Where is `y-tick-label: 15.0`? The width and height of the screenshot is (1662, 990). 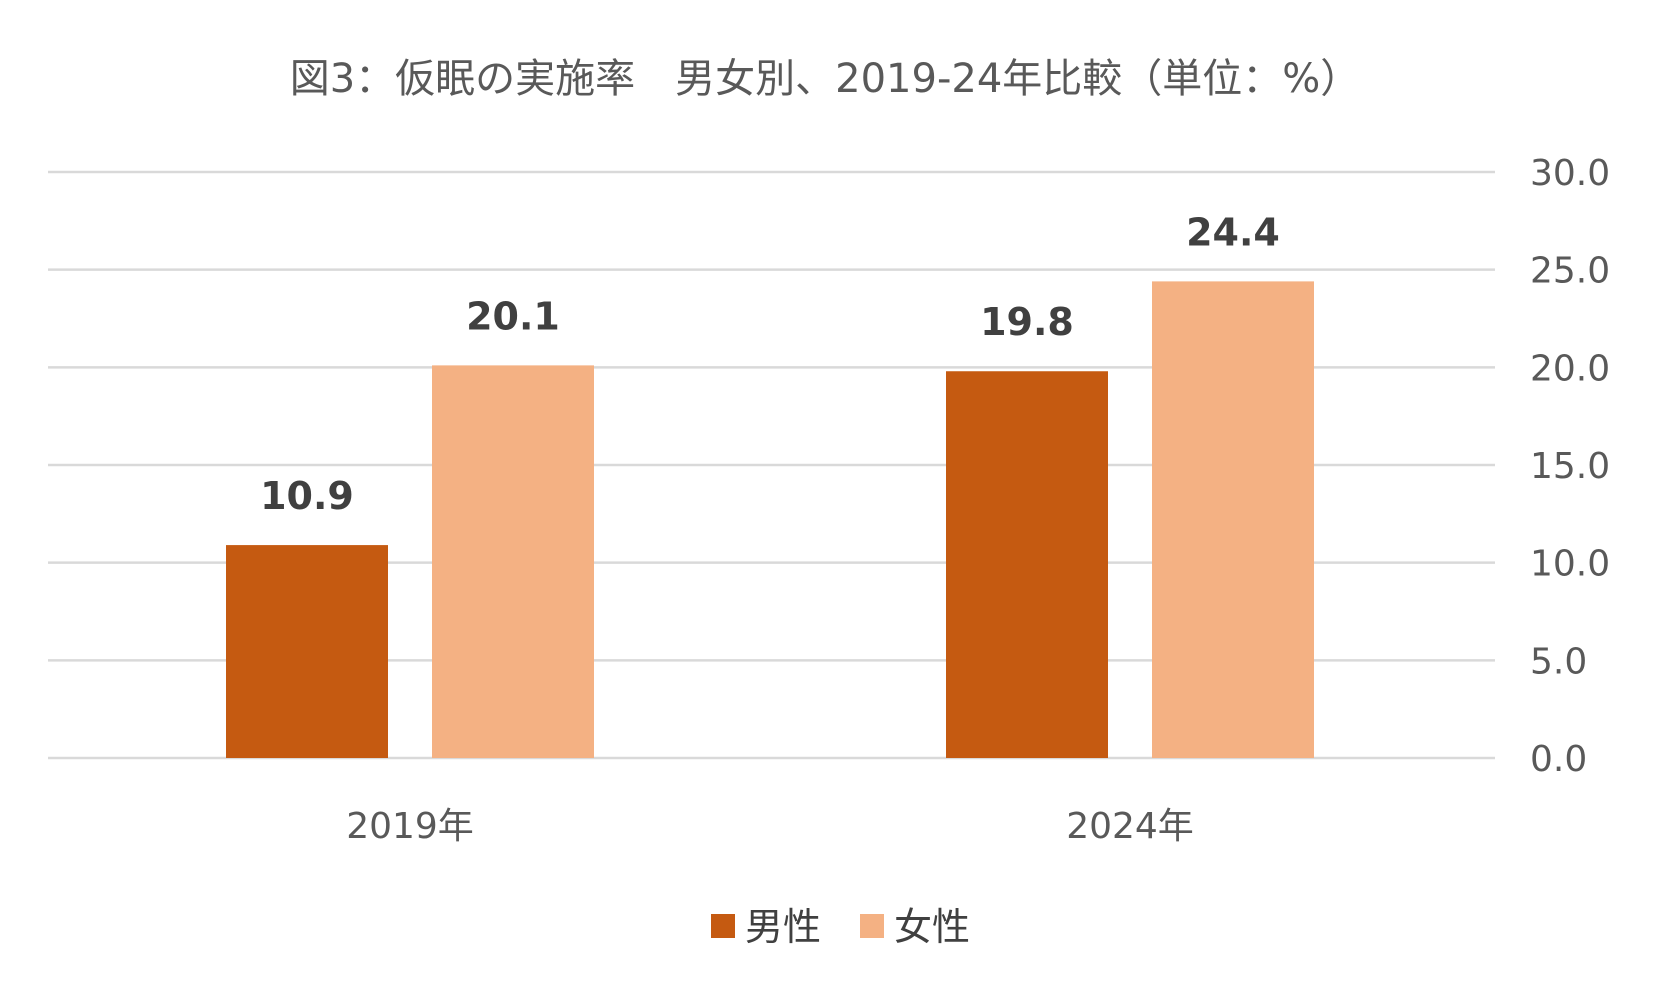 y-tick-label: 15.0 is located at coordinates (1570, 466).